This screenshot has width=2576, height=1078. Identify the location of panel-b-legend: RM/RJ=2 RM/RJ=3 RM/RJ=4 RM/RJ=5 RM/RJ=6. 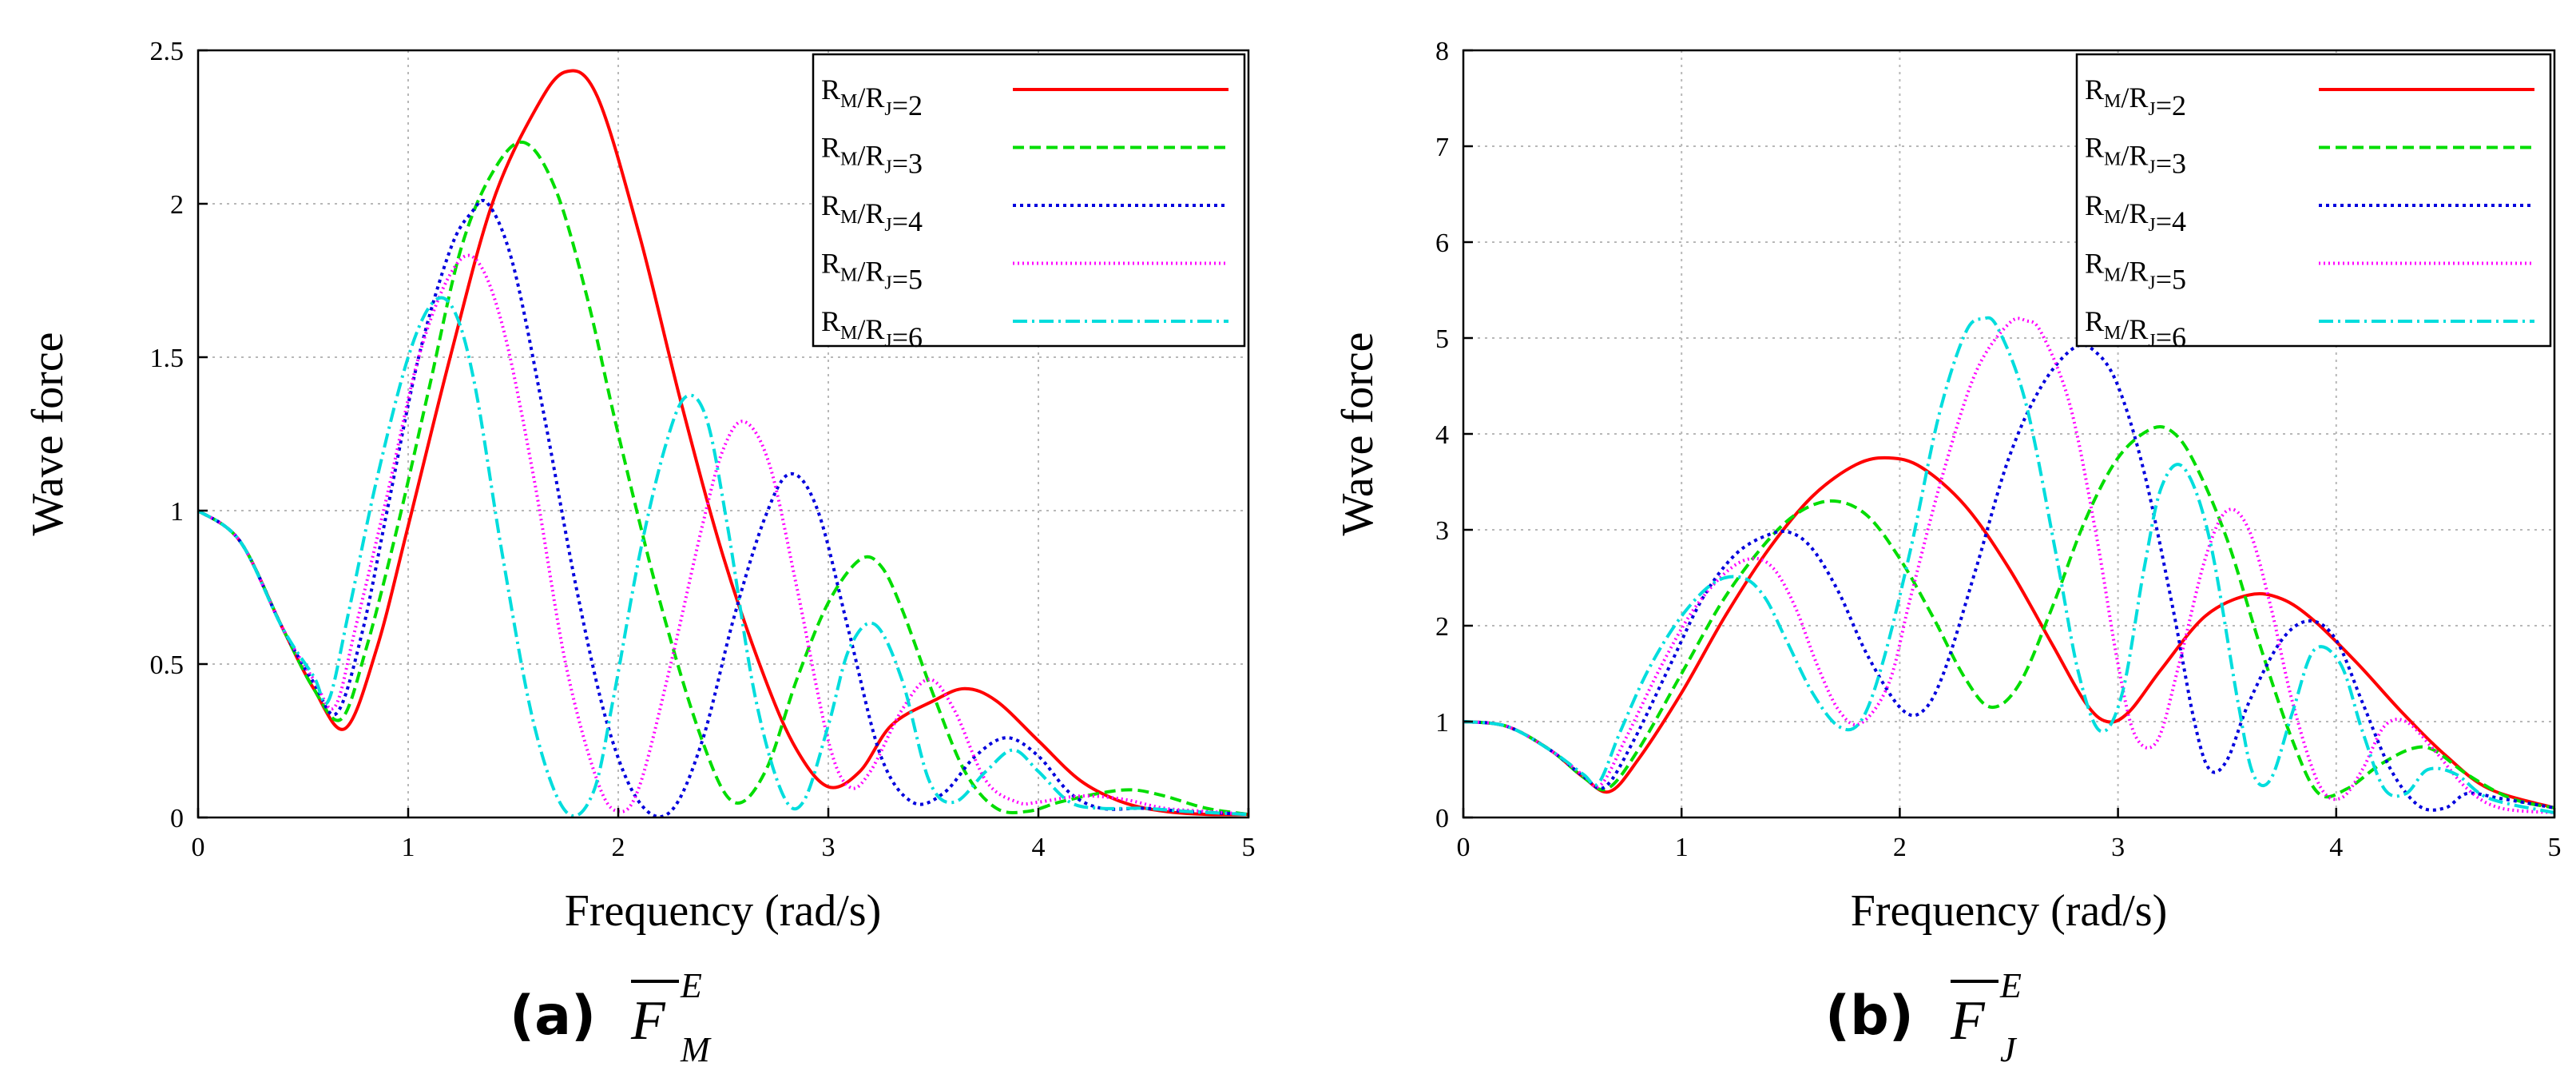
(2313, 203).